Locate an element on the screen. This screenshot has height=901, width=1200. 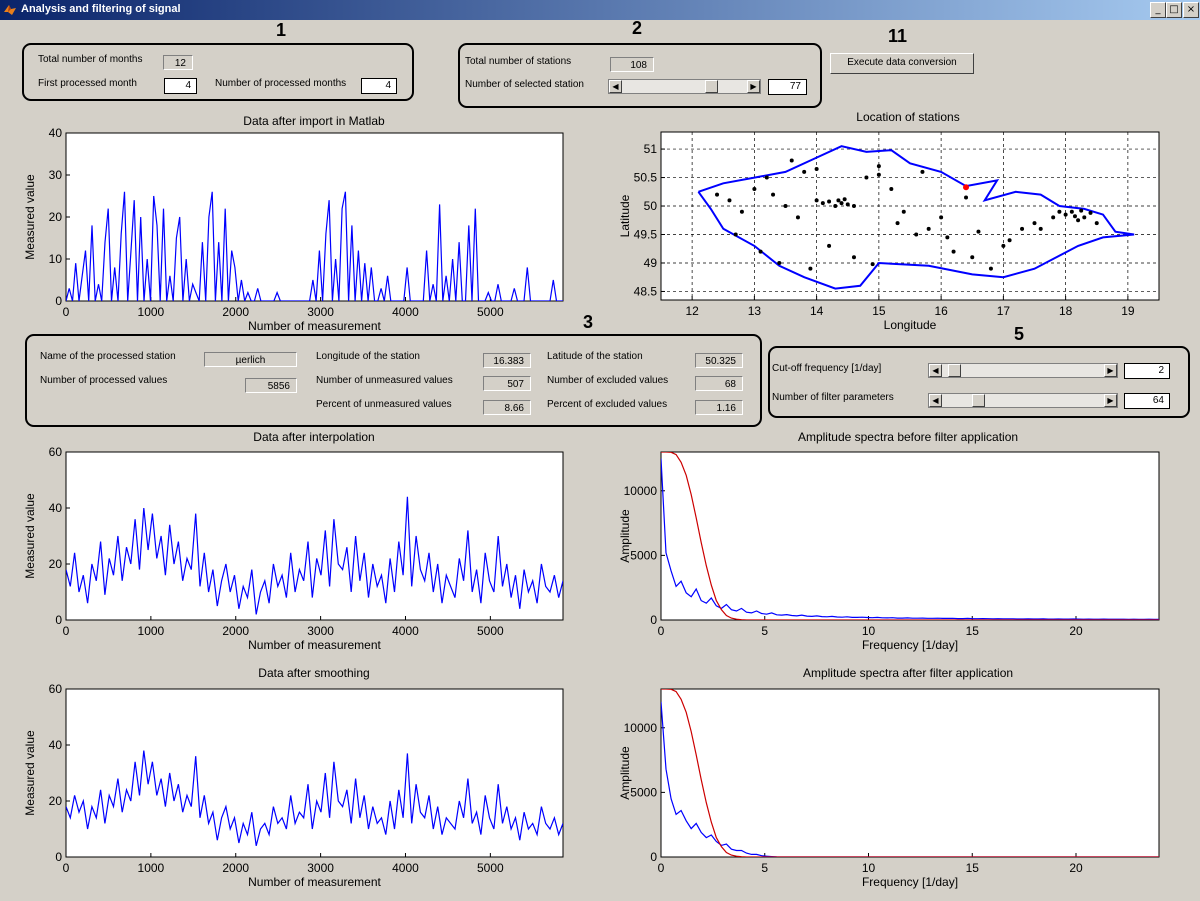
unmeasured-label: Number of unmeasured values is located at coordinates (384, 380).